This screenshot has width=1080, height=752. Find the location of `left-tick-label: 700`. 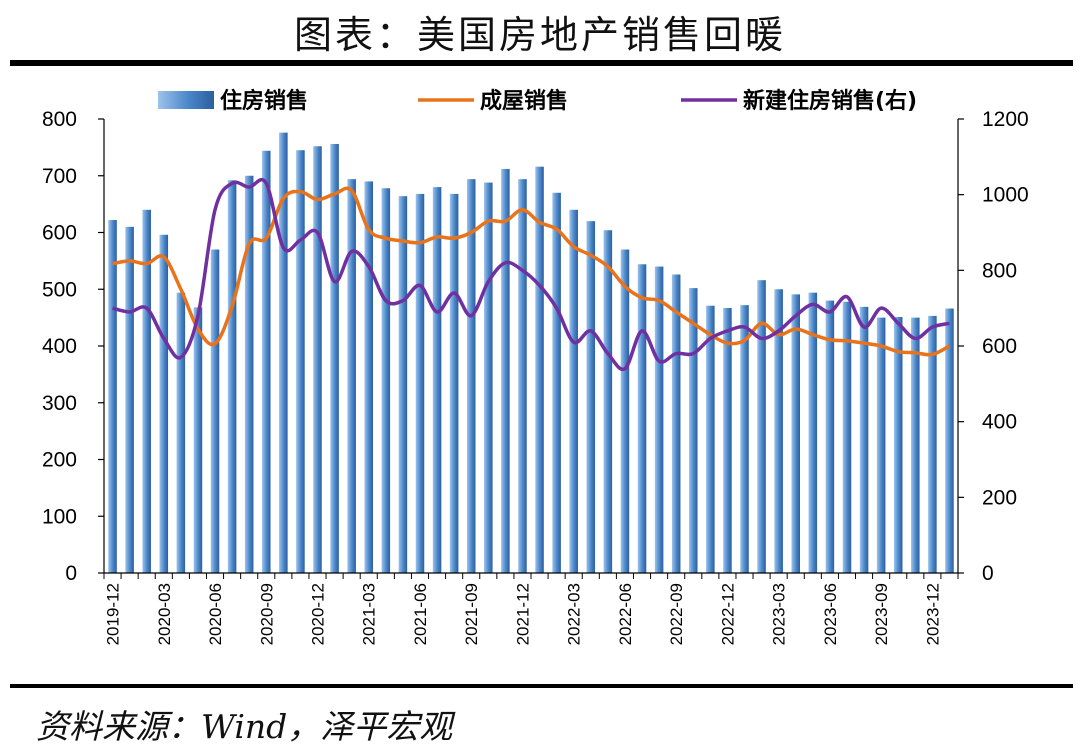

left-tick-label: 700 is located at coordinates (59, 176).